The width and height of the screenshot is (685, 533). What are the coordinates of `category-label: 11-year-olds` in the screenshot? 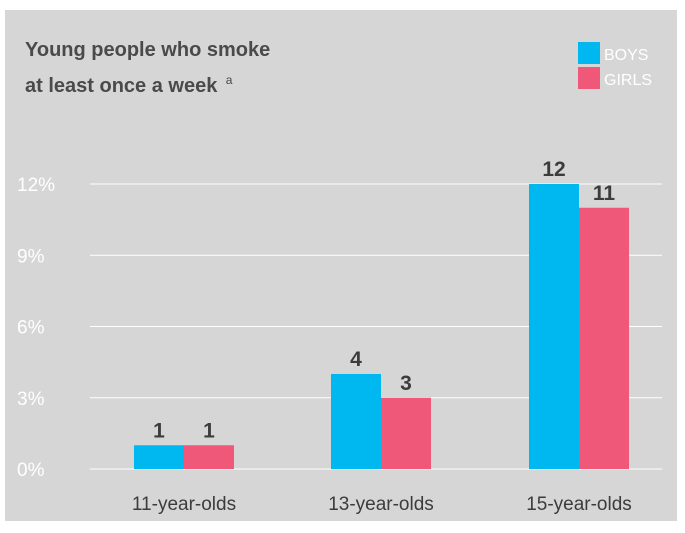 It's located at (184, 504).